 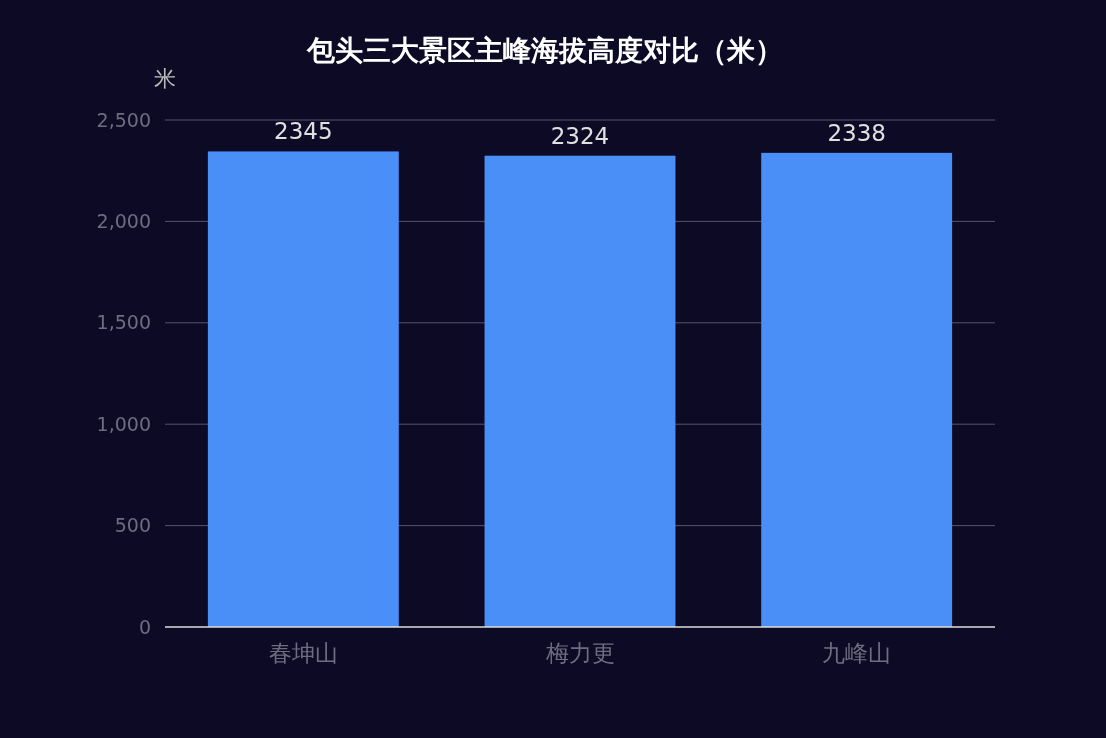 I want to click on chart-title: 包头三大景区主峰海拔高度对比（米）, so click(x=544, y=50).